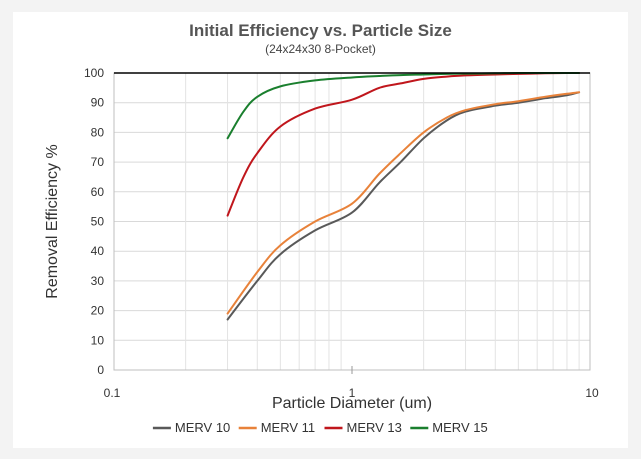 The width and height of the screenshot is (641, 459). I want to click on legend: MERV 10 MERV 11 MERV 13 MERV 15, so click(320, 427).